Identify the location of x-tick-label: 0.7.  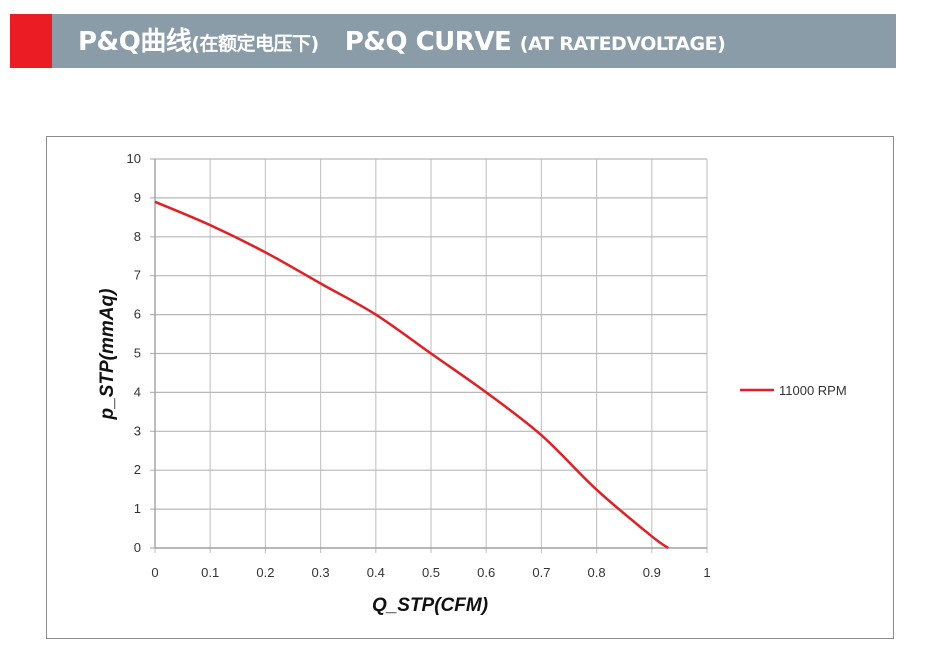
(541, 572).